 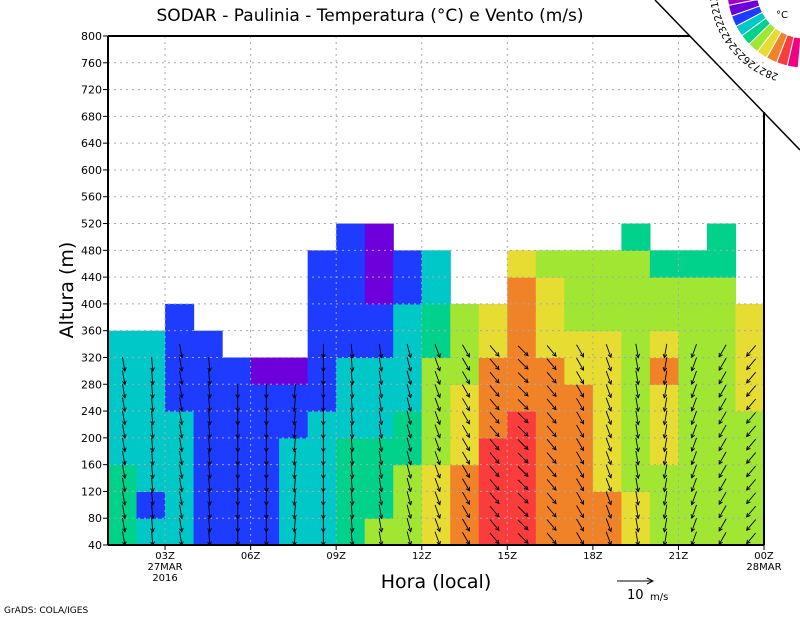 What do you see at coordinates (650, 581) in the screenshot?
I see `wind-scale-arrowhead` at bounding box center [650, 581].